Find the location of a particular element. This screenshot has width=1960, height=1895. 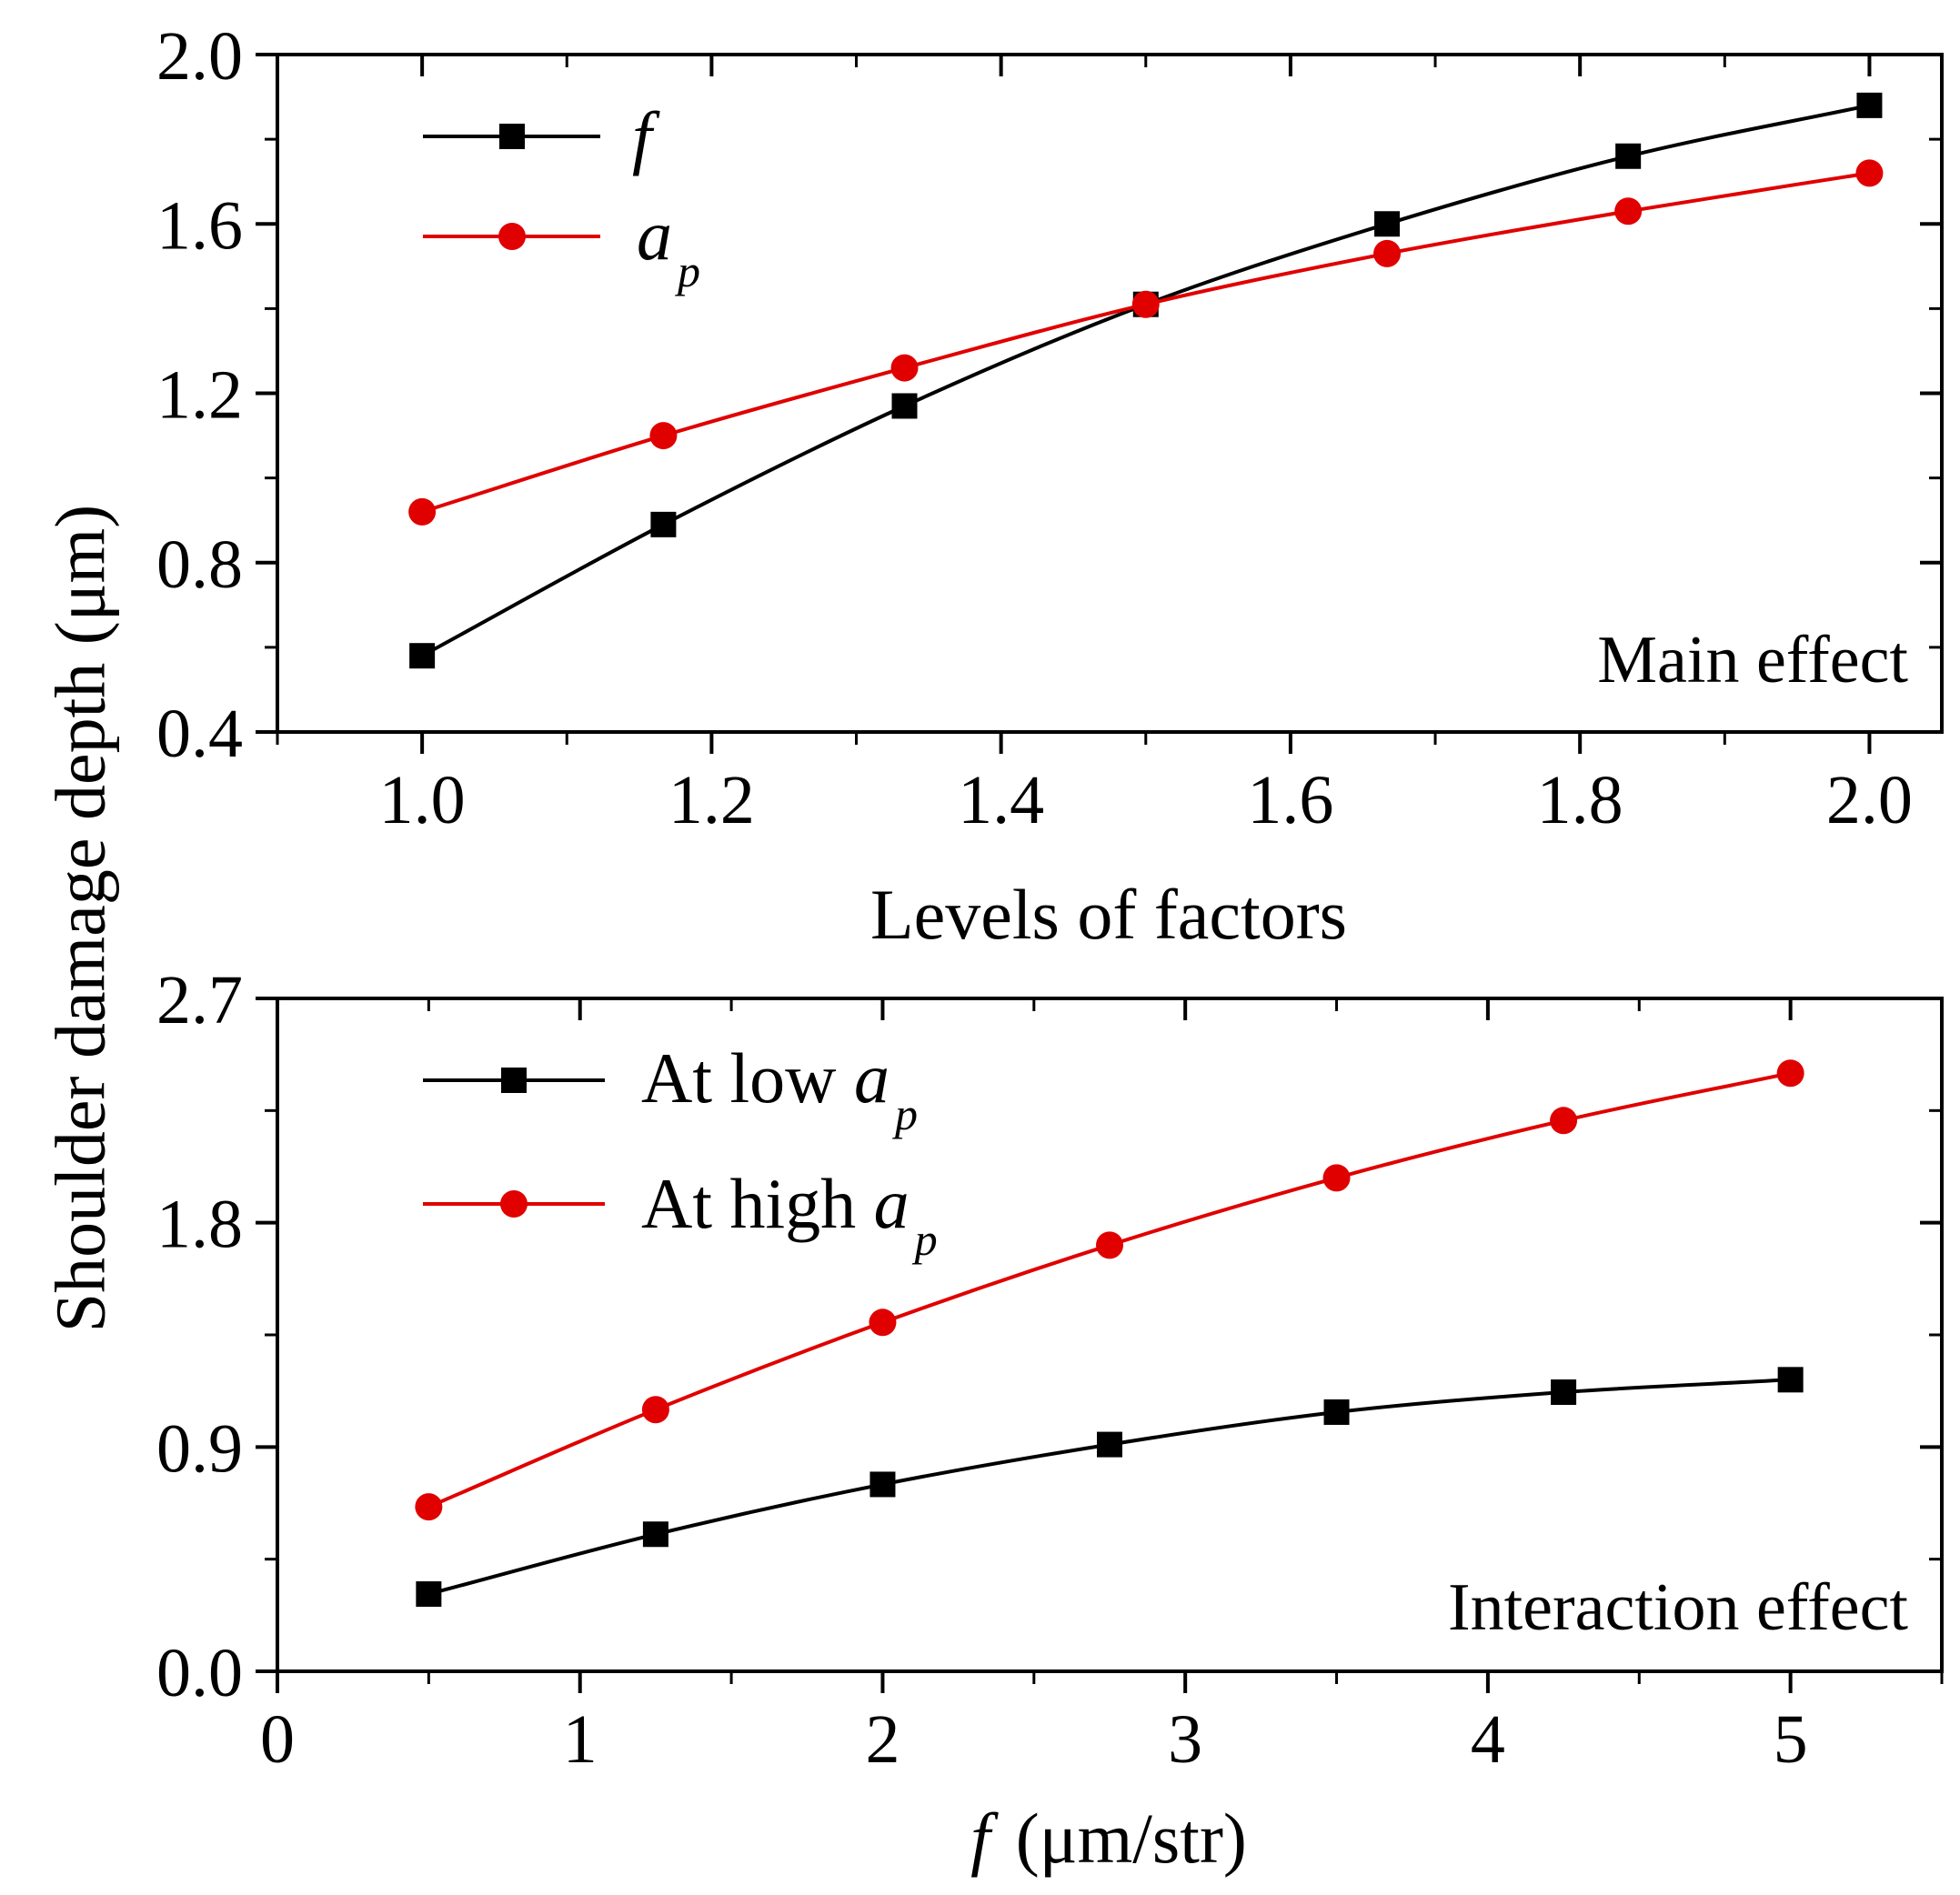

y-tick-label: 0.8 is located at coordinates (199, 564).